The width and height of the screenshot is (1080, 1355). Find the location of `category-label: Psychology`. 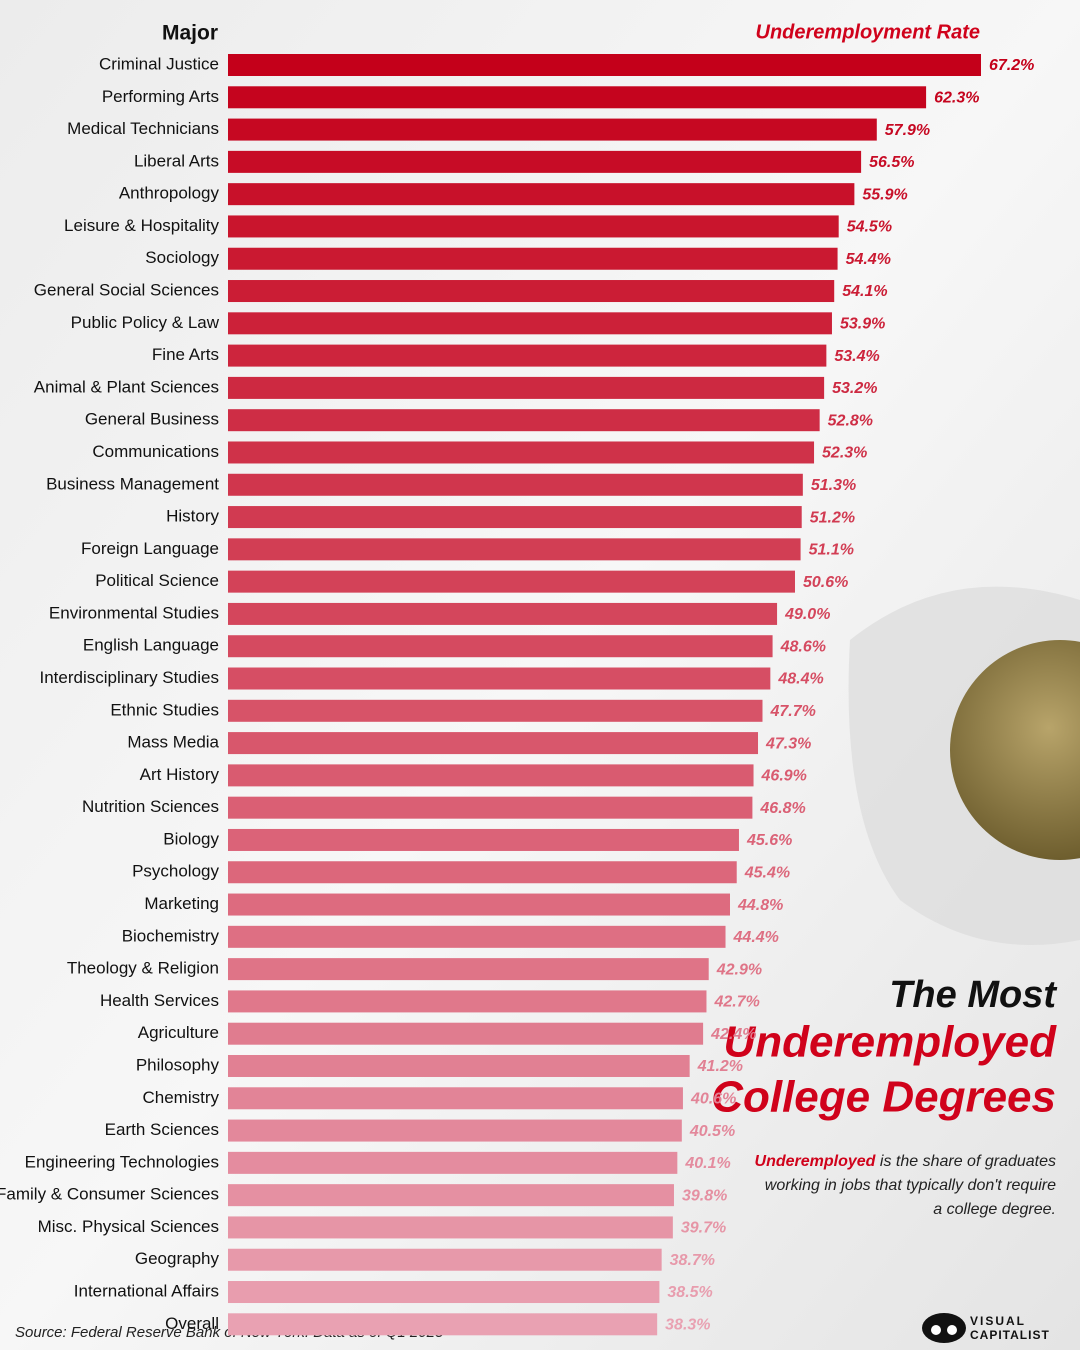

category-label: Psychology is located at coordinates (175, 871).